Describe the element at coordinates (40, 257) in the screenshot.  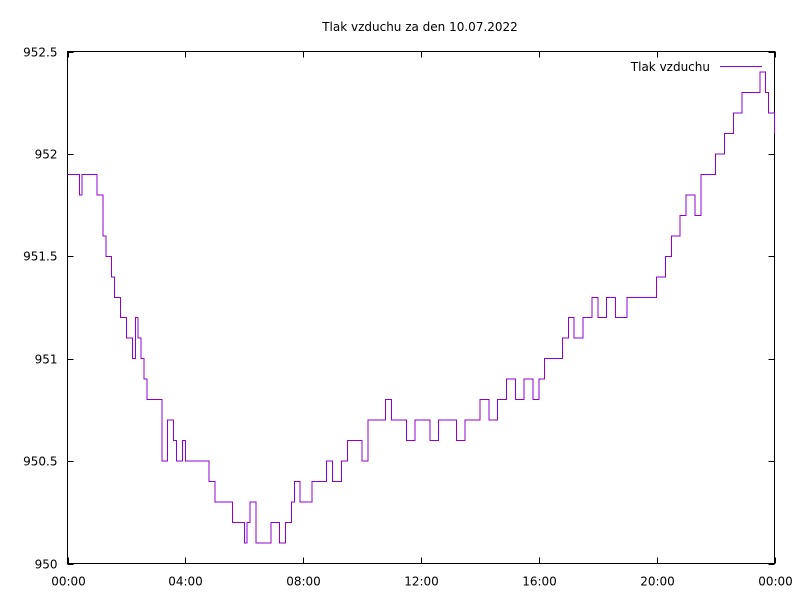
I see `y-tick-label: 951.5` at that location.